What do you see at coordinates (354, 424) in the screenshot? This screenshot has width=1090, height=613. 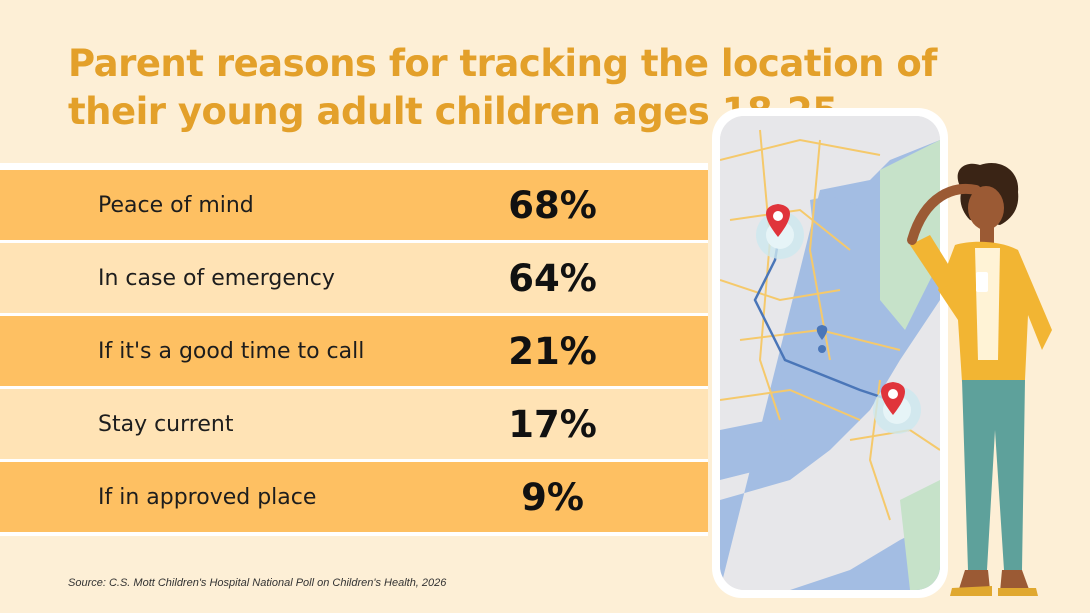 I see `table-row: Stay current 17%` at bounding box center [354, 424].